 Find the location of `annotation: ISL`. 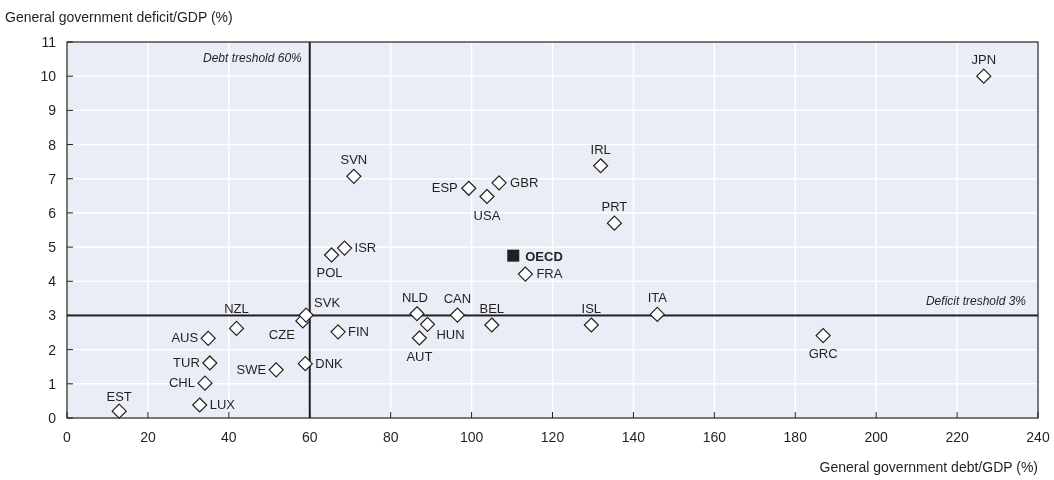

annotation: ISL is located at coordinates (591, 309).